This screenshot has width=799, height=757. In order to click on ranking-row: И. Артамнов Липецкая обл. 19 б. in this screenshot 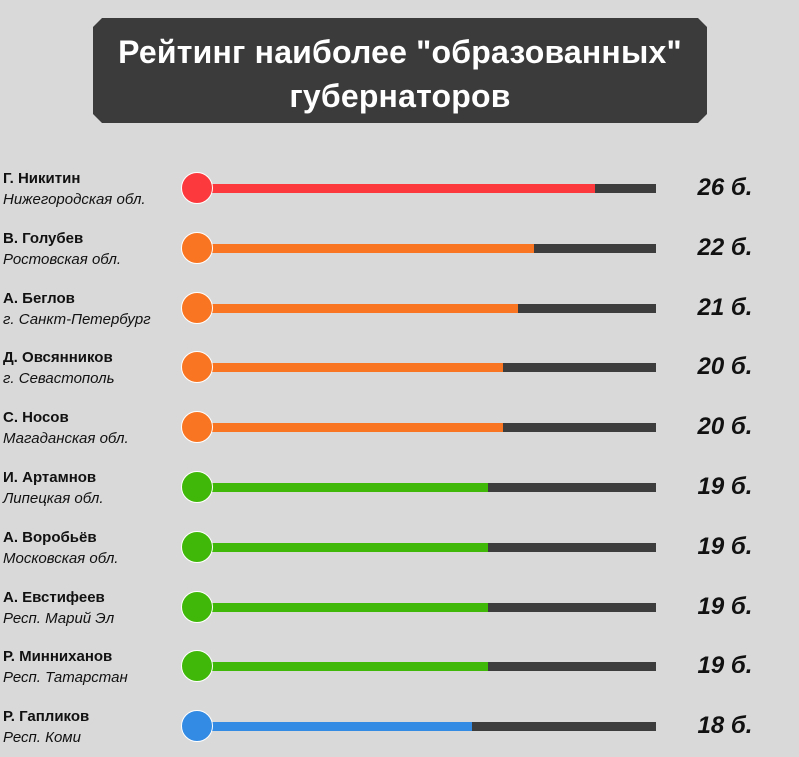, I will do `click(399, 493)`.